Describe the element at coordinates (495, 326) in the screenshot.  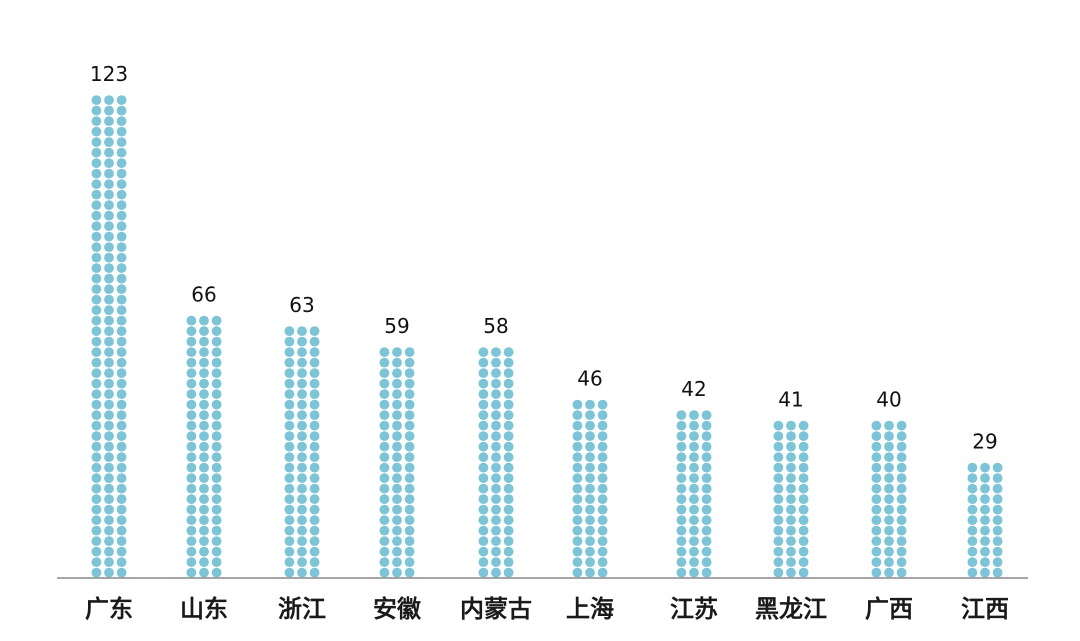
I see `value-label-内蒙古: 58` at that location.